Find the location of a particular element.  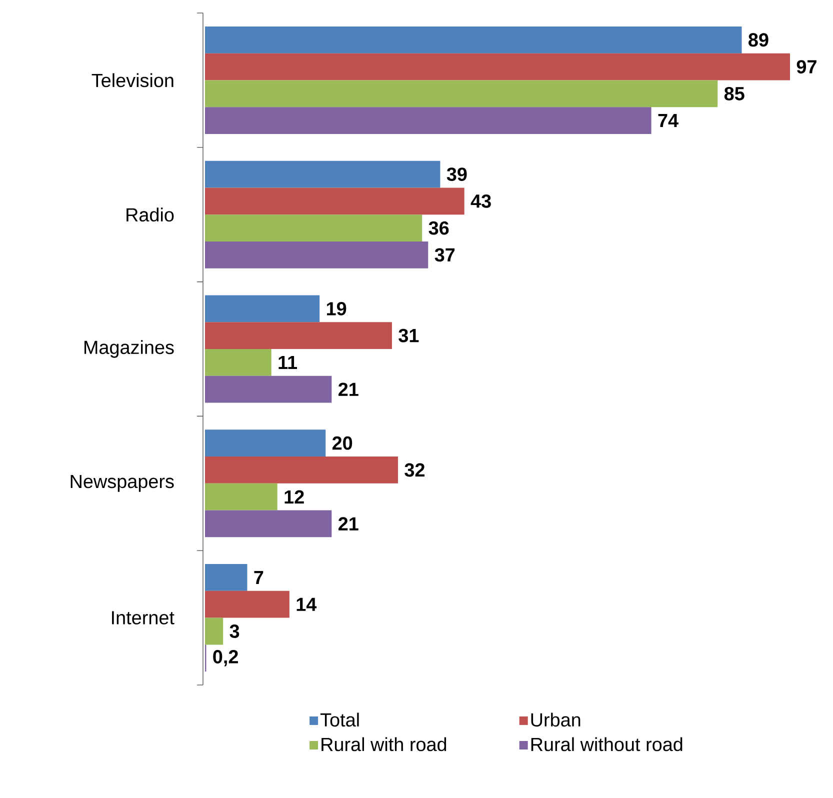

data-label: 37 is located at coordinates (444, 255).